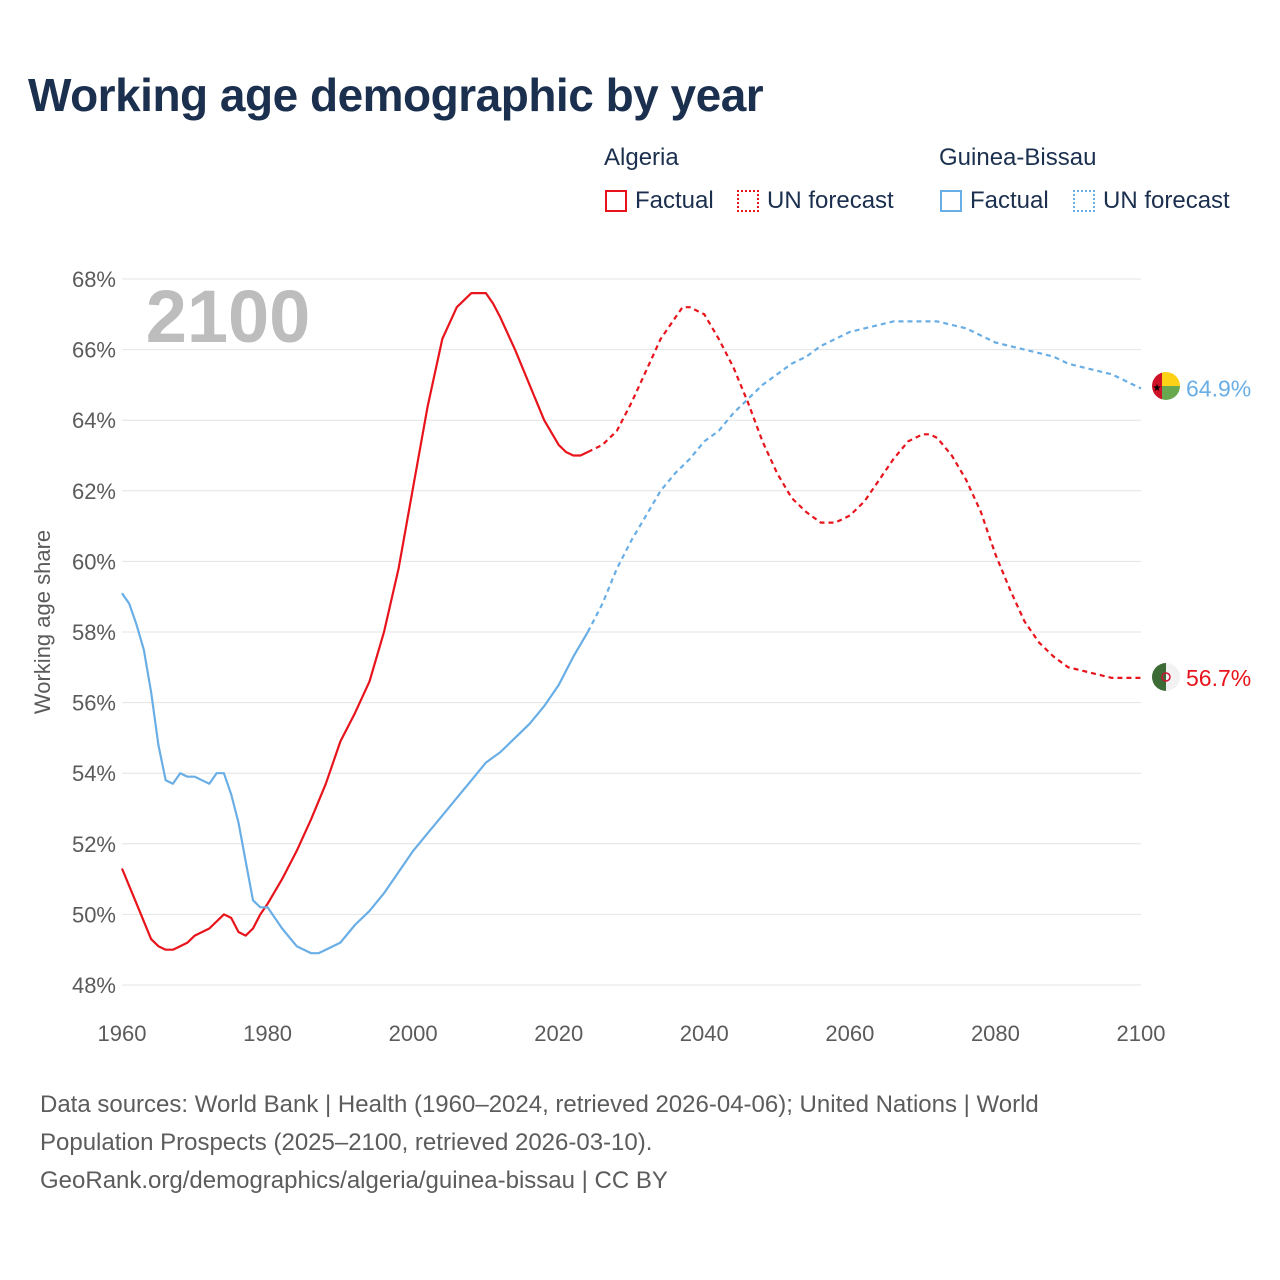  I want to click on x-tick-label: 2060, so click(849, 1033).